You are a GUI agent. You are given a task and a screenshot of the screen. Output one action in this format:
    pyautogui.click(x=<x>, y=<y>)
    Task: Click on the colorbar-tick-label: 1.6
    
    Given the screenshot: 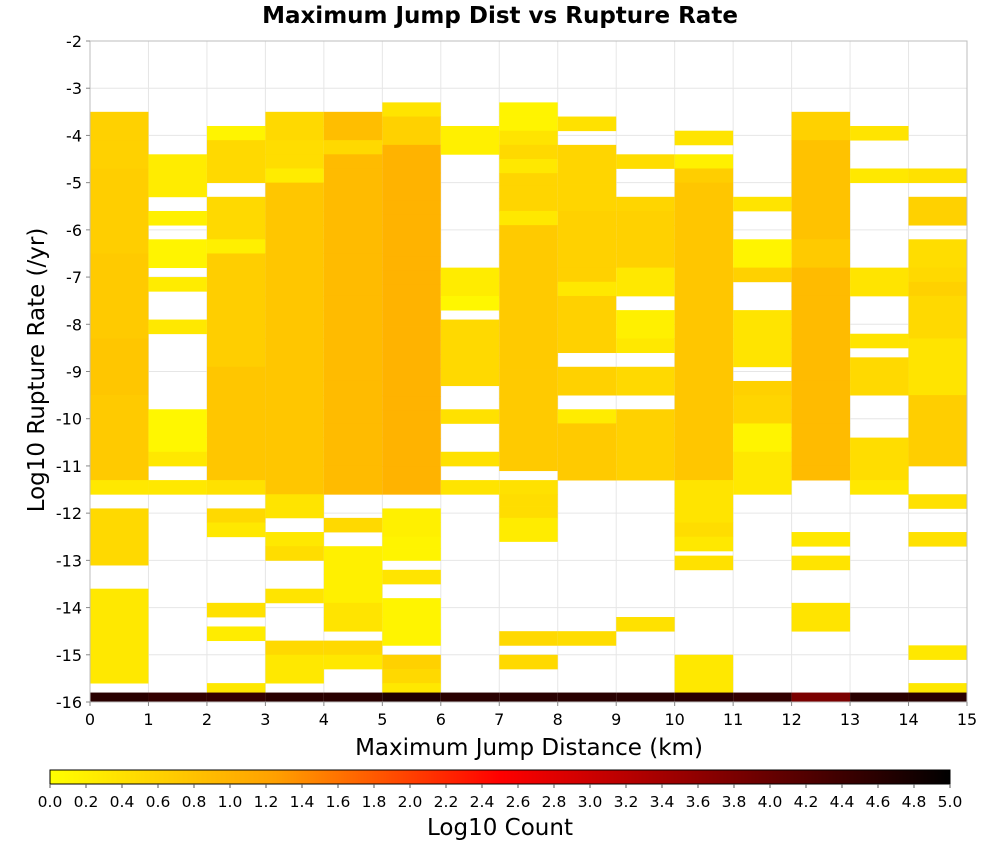 What is the action you would take?
    pyautogui.click(x=338, y=802)
    